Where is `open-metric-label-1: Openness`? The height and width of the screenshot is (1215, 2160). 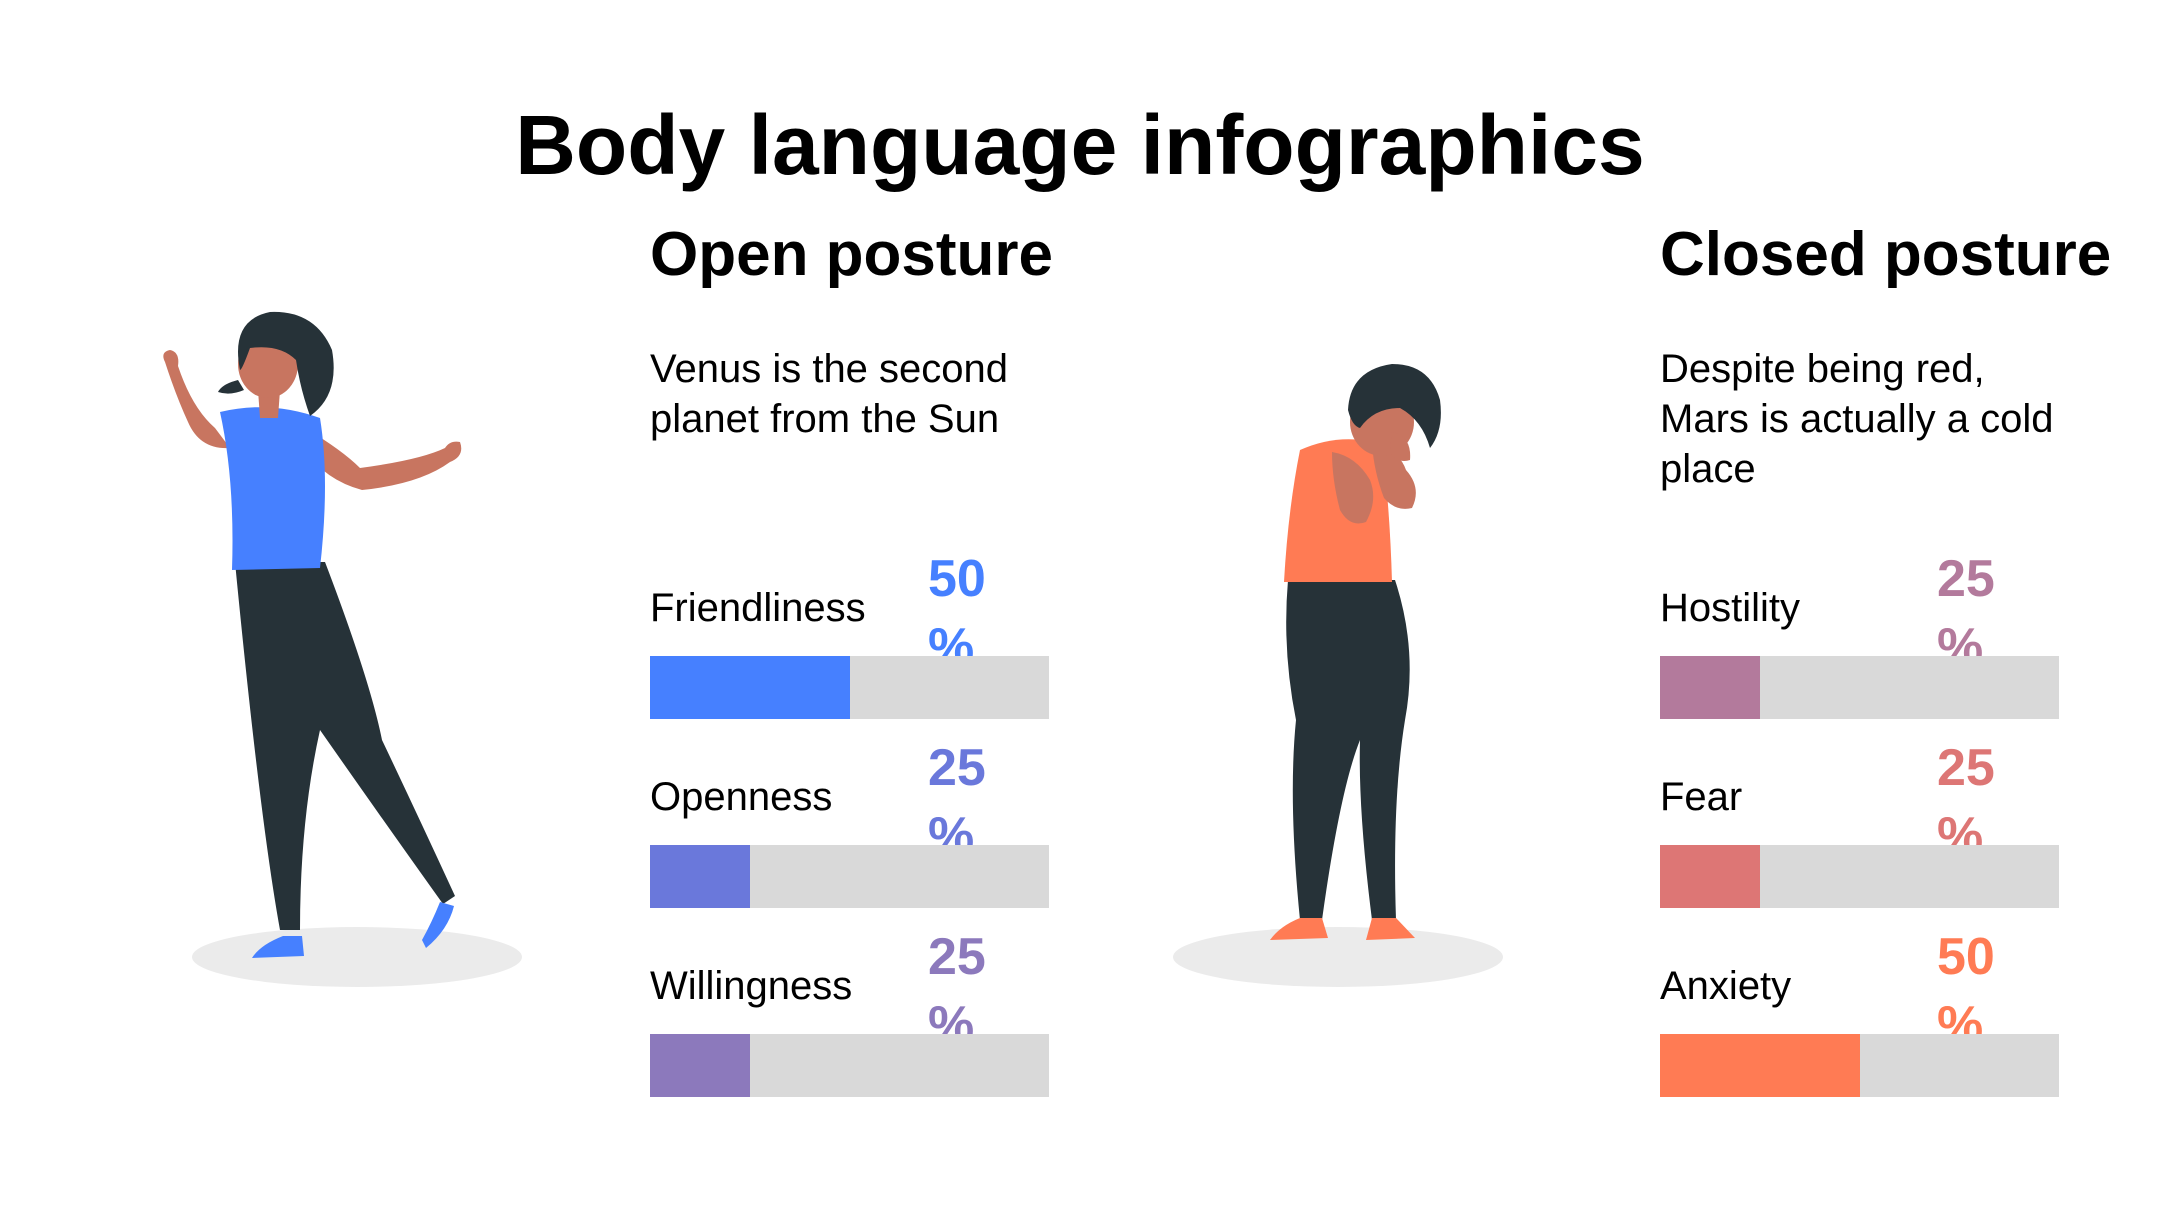
open-metric-label-1: Openness is located at coordinates (741, 797).